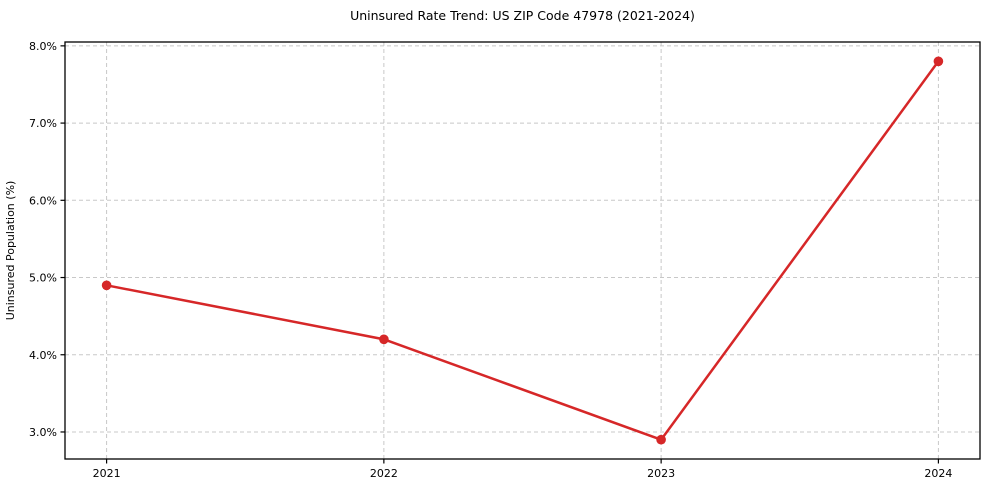  What do you see at coordinates (43, 46) in the screenshot?
I see `y-tick-label: 8.0%` at bounding box center [43, 46].